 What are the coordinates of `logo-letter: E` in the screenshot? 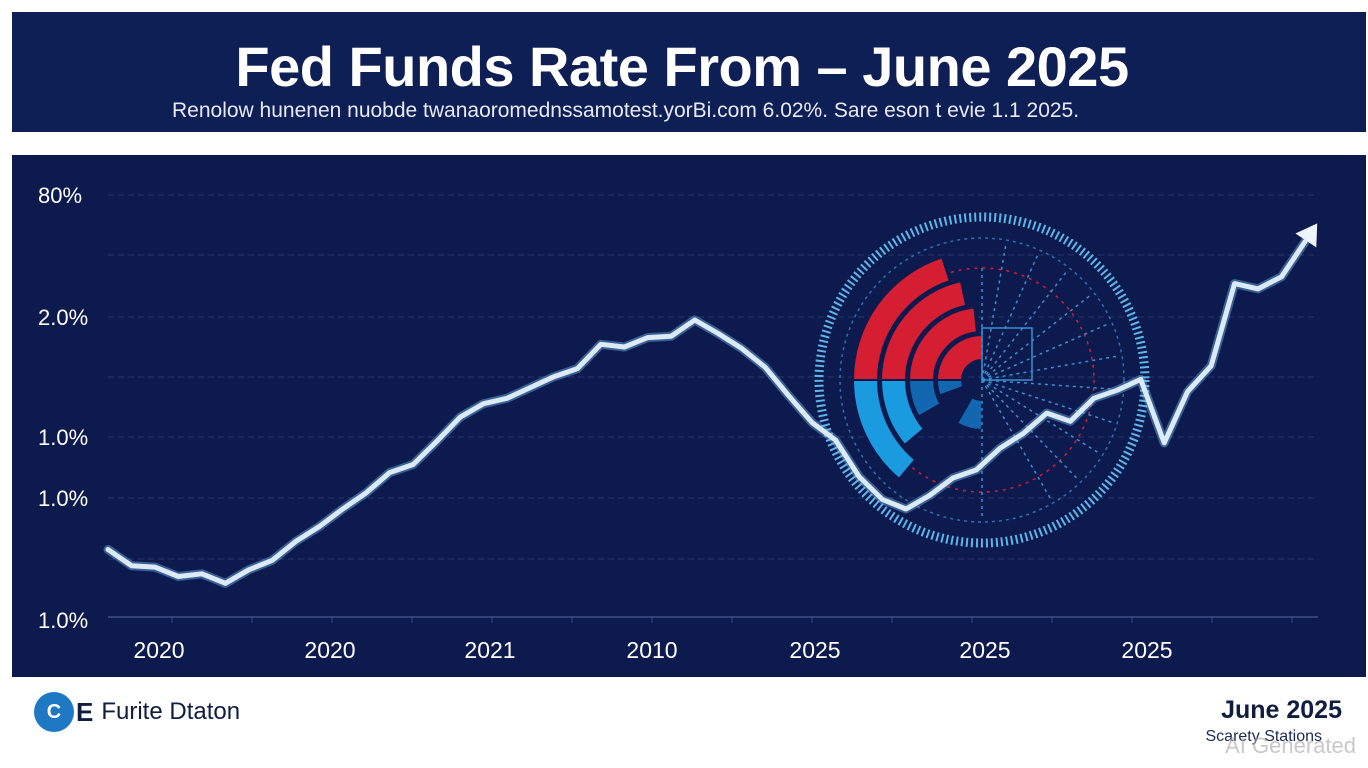 It's located at (85, 711).